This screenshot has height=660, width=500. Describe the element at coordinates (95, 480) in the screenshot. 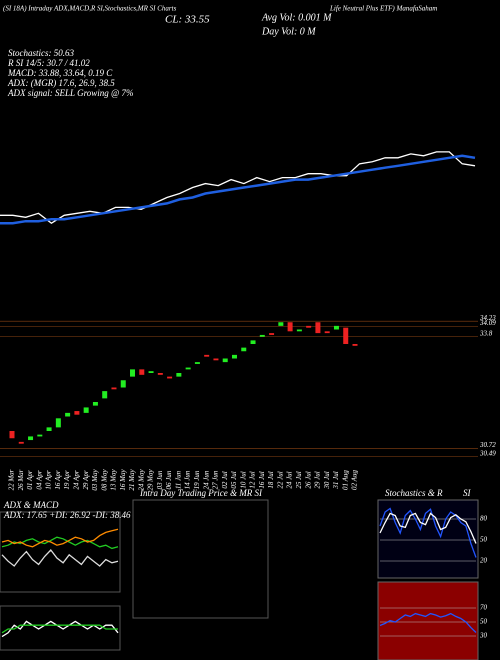

I see `x-tick-label: 03 May` at that location.